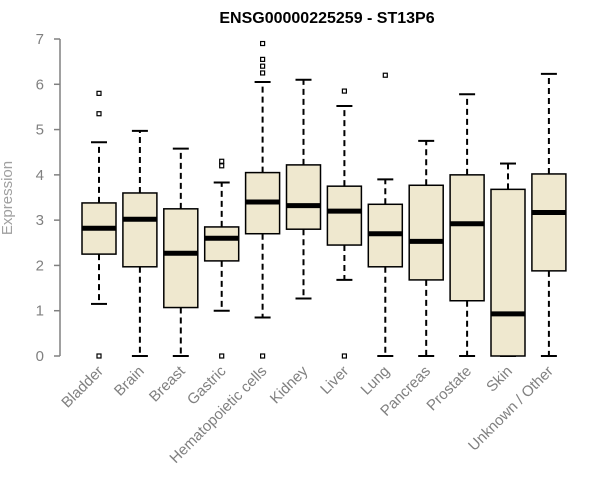 The image size is (600, 500). What do you see at coordinates (8, 198) in the screenshot?
I see `y-axis-title: Expression` at bounding box center [8, 198].